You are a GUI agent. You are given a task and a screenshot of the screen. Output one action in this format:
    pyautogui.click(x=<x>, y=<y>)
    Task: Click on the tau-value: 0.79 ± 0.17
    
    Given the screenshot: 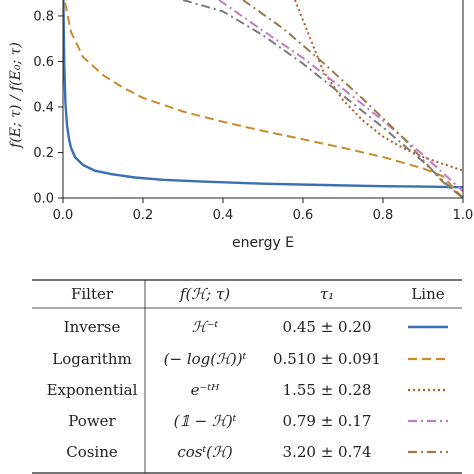 What is the action you would take?
    pyautogui.click(x=327, y=421)
    